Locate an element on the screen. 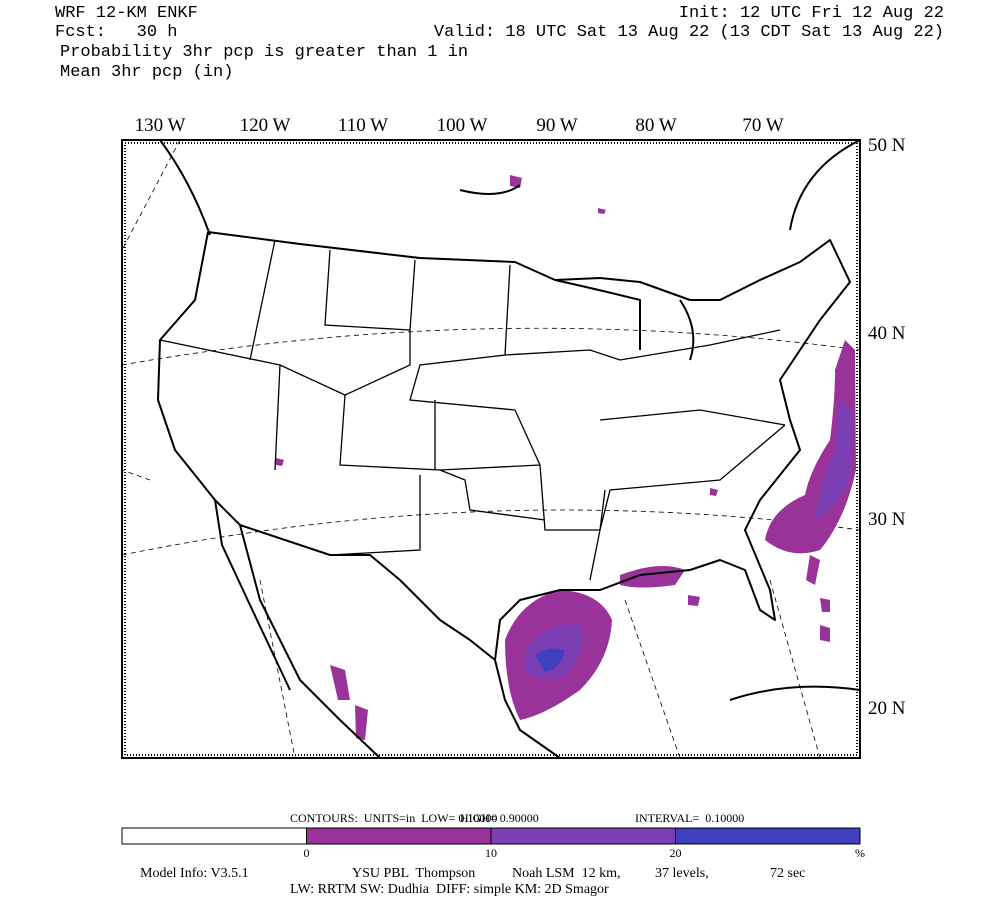  colorbar-label: 0 is located at coordinates (307, 853).